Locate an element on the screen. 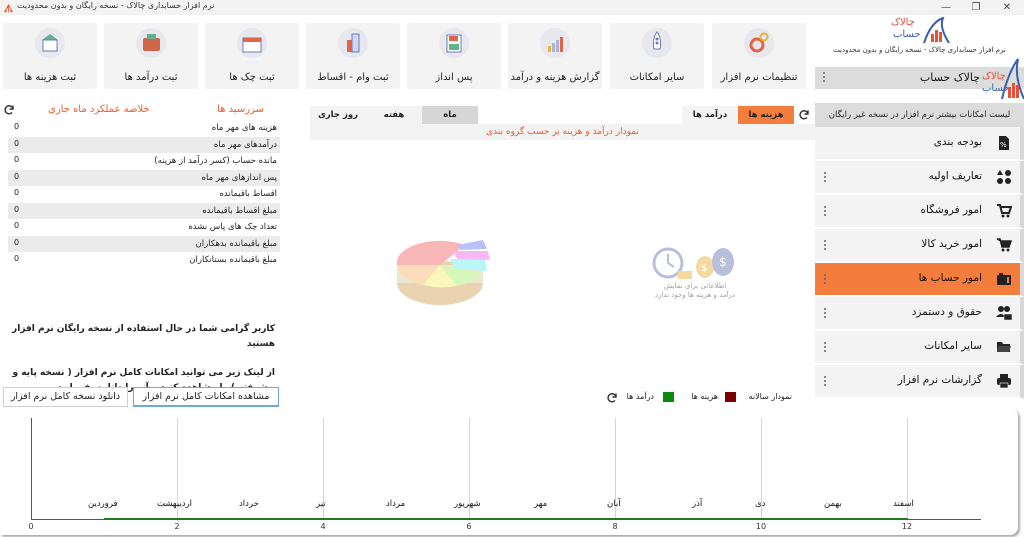 Image resolution: width=1024 pixels, height=537 pixels. month-label: آبان is located at coordinates (614, 504).